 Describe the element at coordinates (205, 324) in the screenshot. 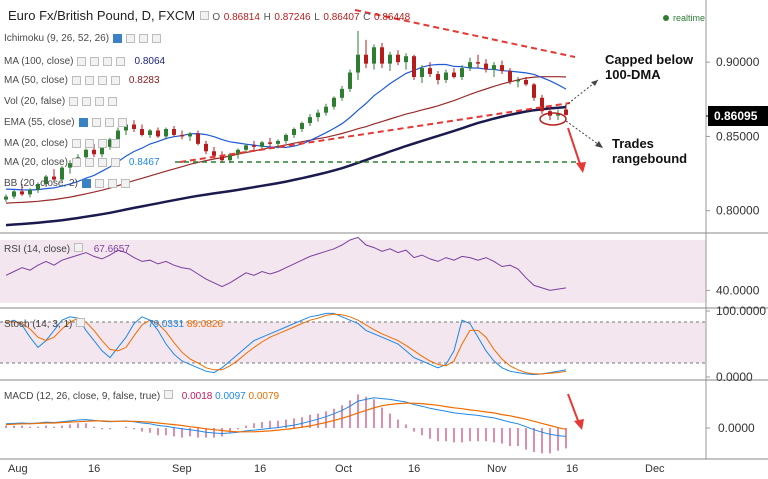

I see `stoch-d-value: 89.0826` at that location.